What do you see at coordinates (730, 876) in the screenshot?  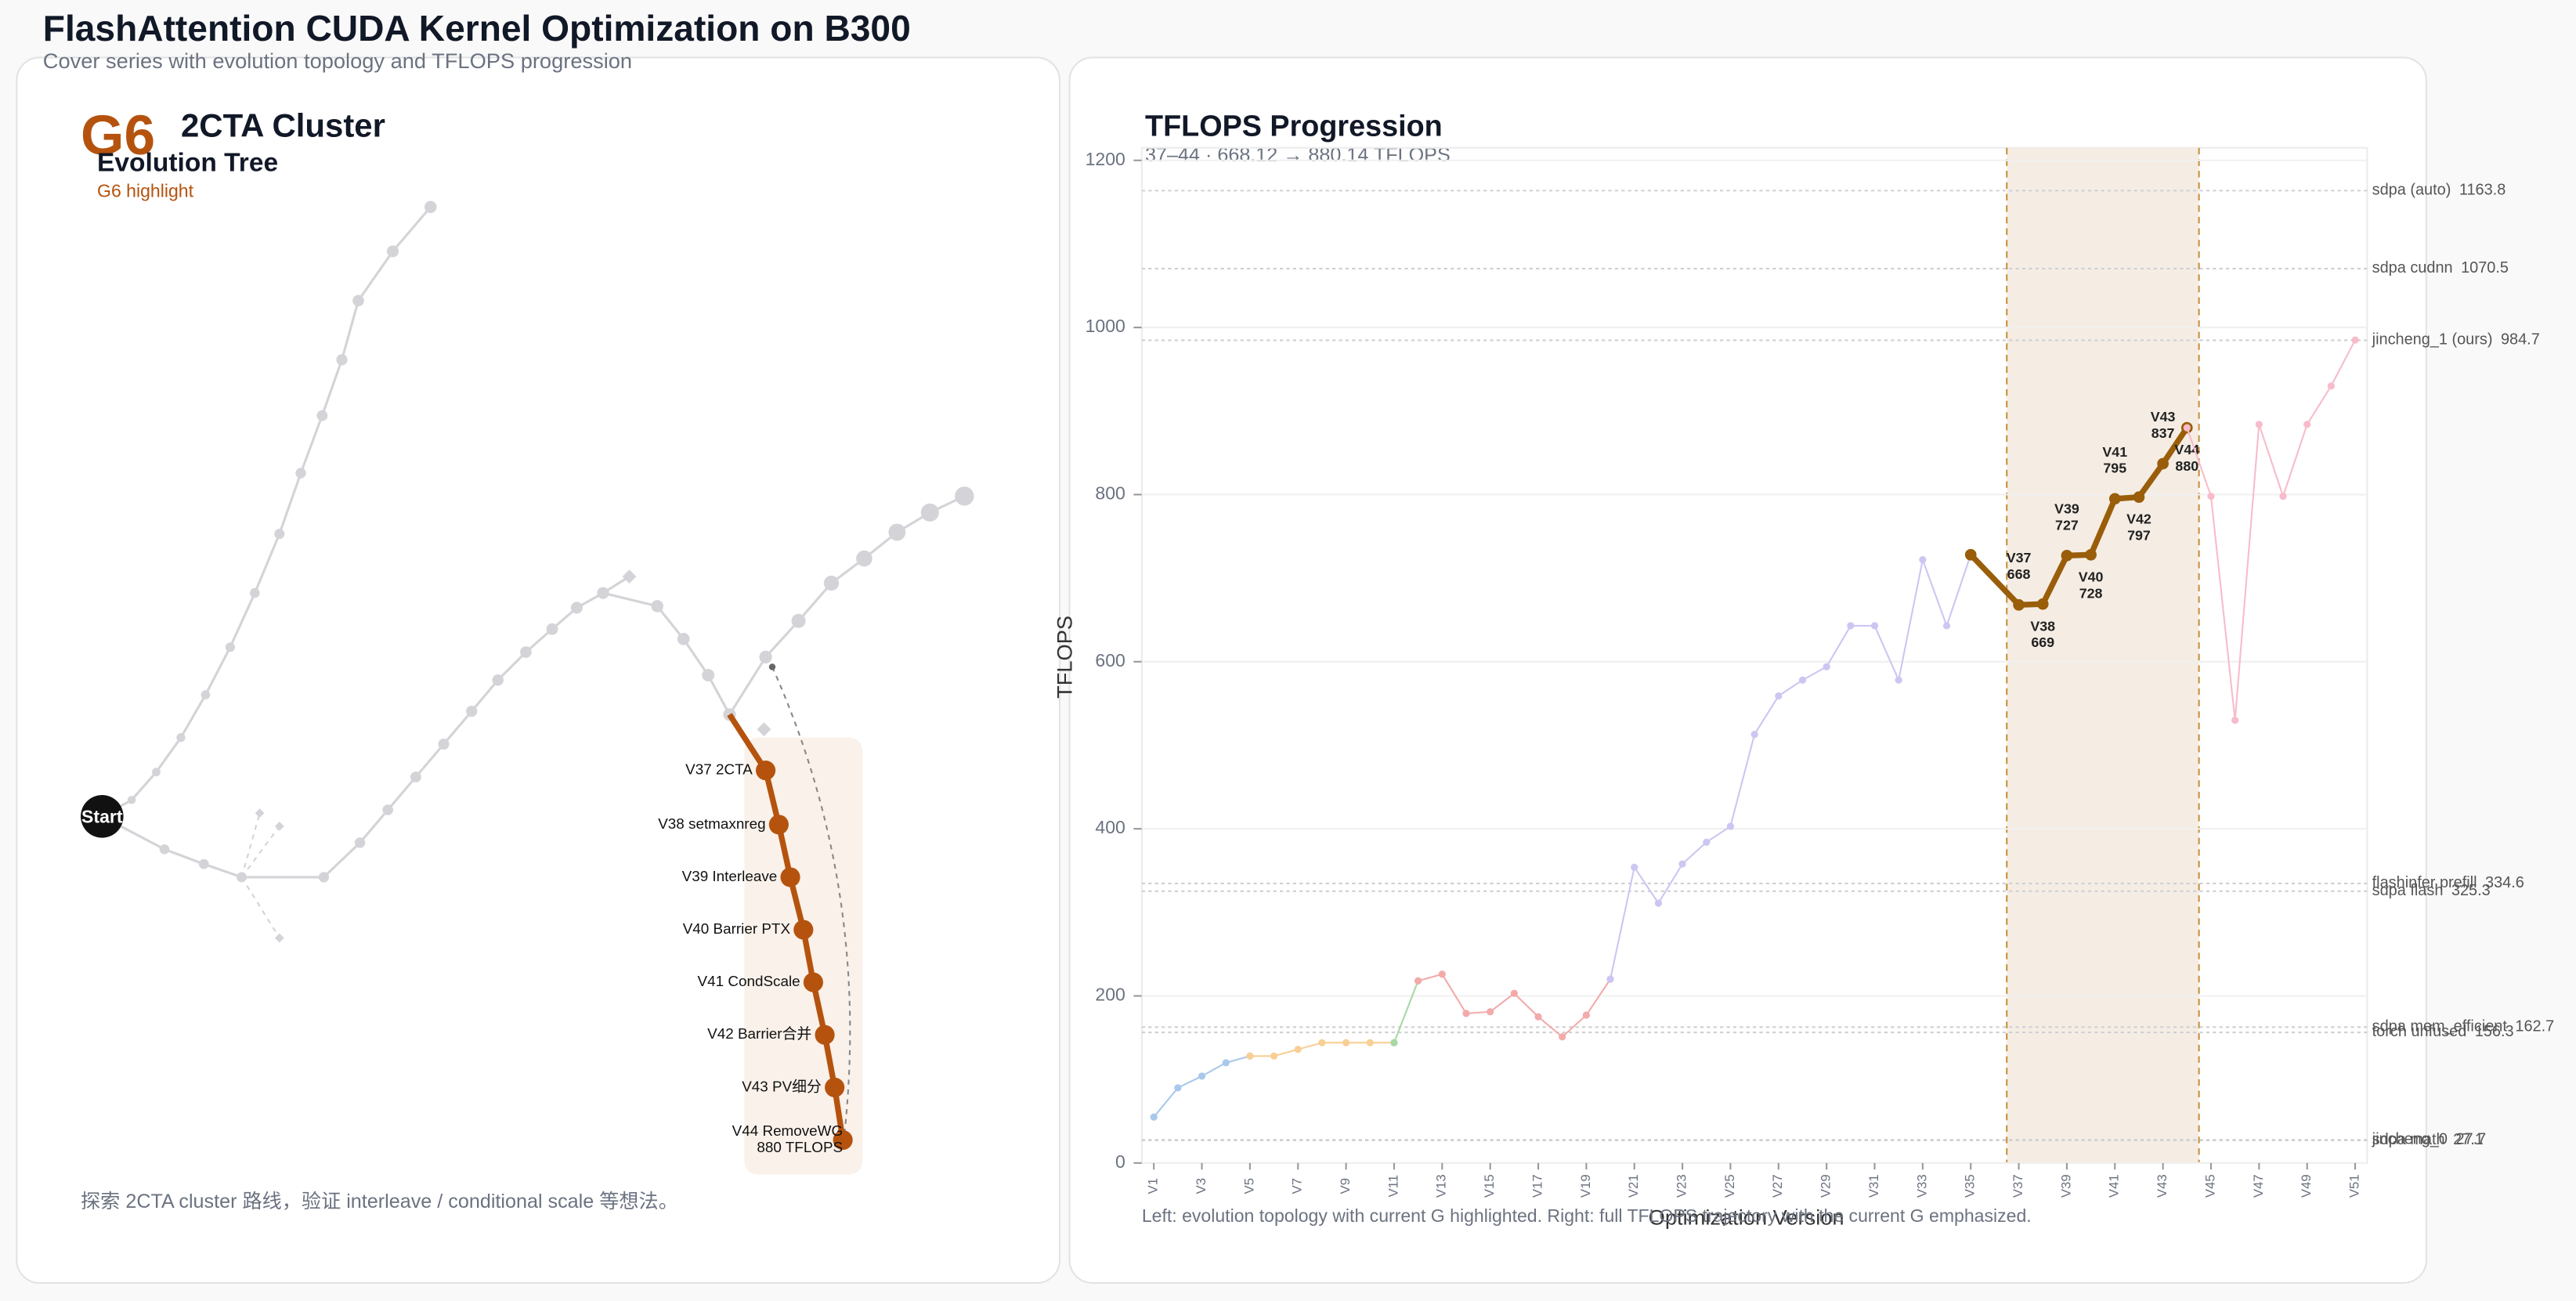 I see `node-label: V39 Interleave` at bounding box center [730, 876].